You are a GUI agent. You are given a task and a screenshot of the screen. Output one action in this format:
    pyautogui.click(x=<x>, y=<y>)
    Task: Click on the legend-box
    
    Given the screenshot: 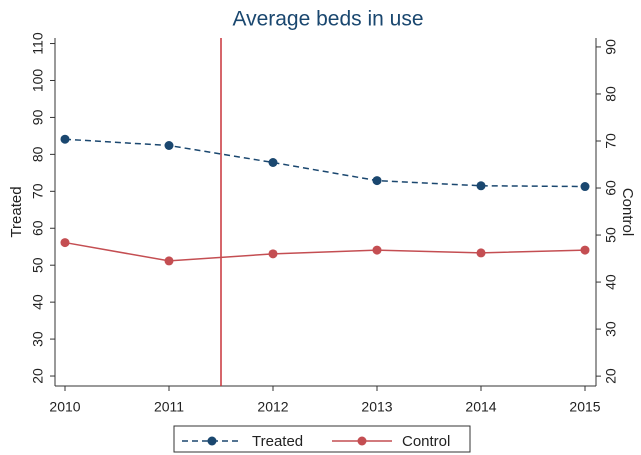 What is the action you would take?
    pyautogui.click(x=322, y=439)
    